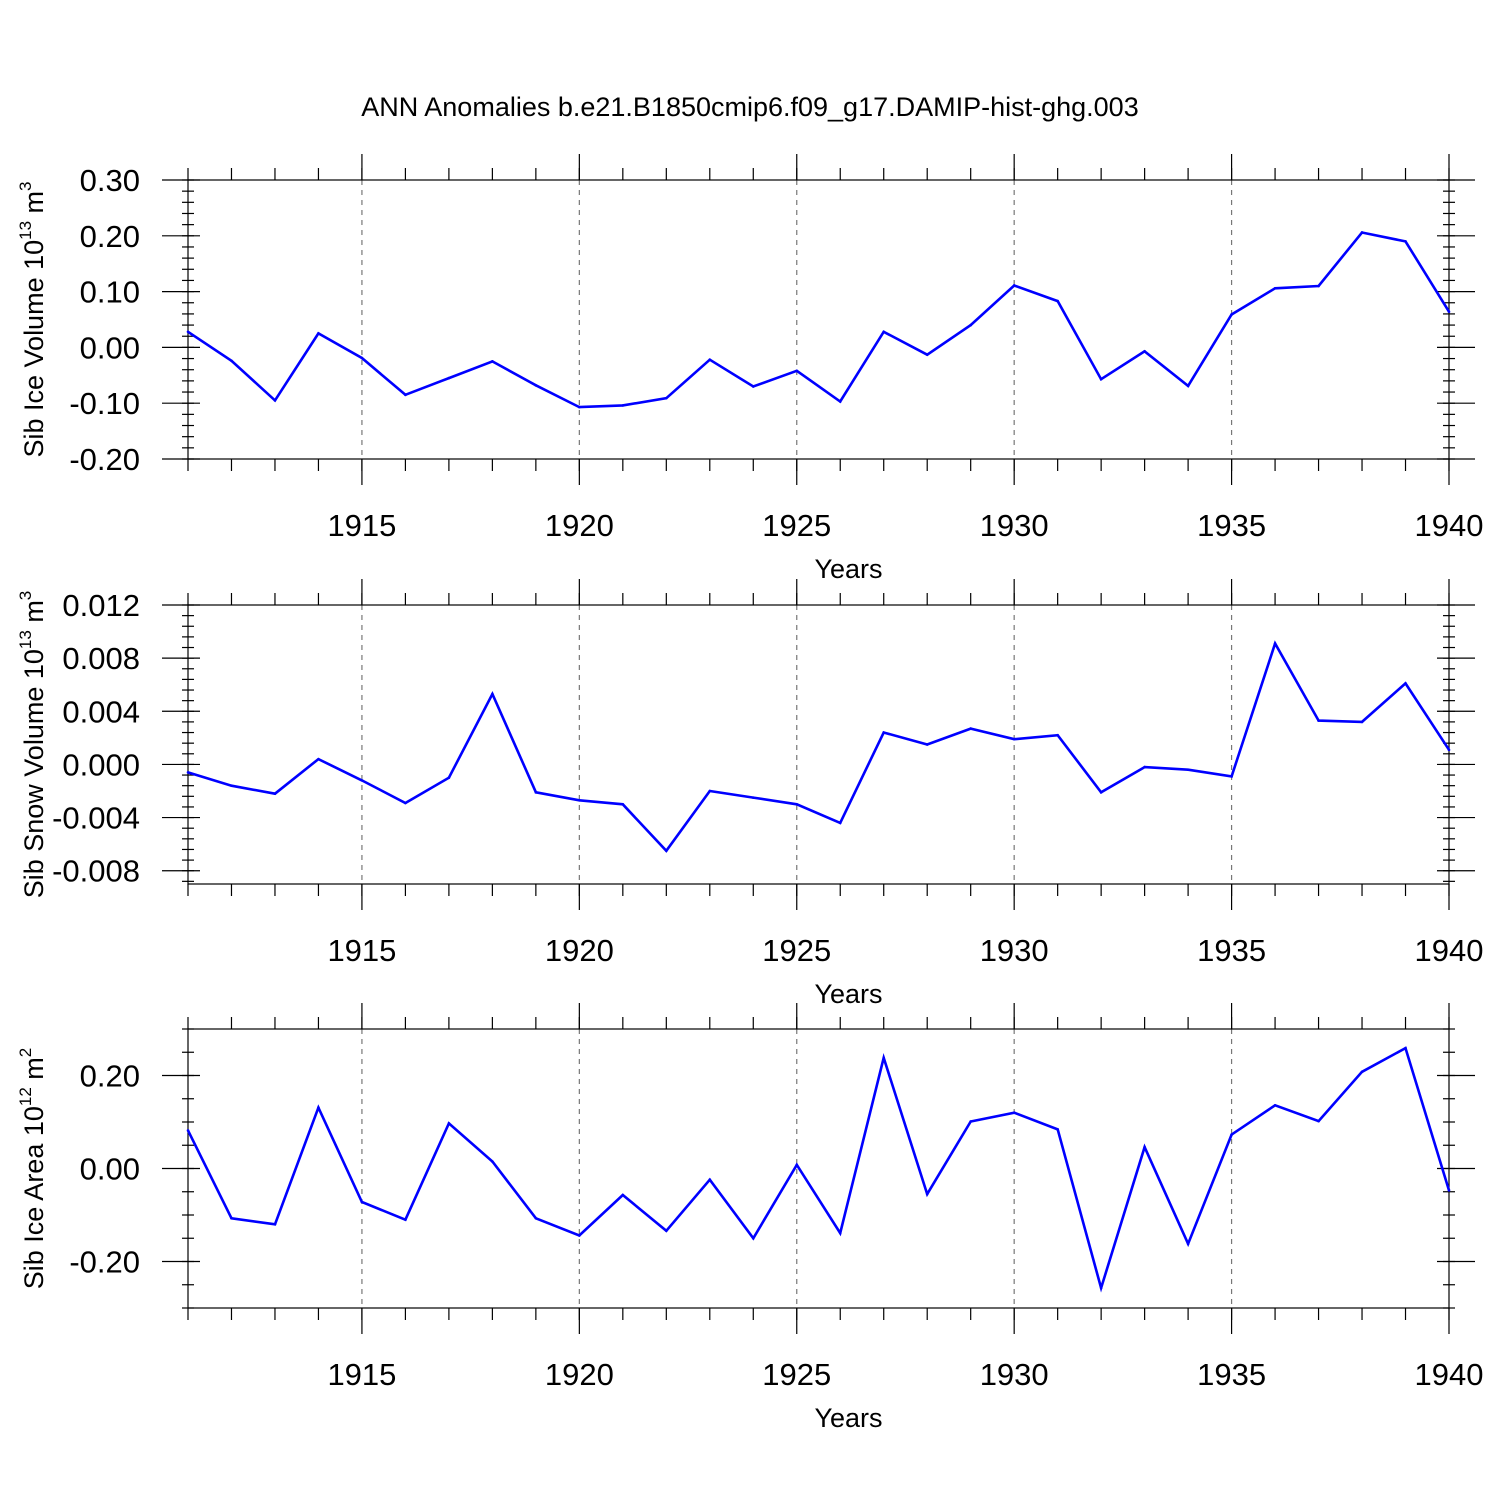 The image size is (1500, 1500). What do you see at coordinates (34, 349) in the screenshot?
I see `y-axis-label-text: Sib Ice Volume 10` at bounding box center [34, 349].